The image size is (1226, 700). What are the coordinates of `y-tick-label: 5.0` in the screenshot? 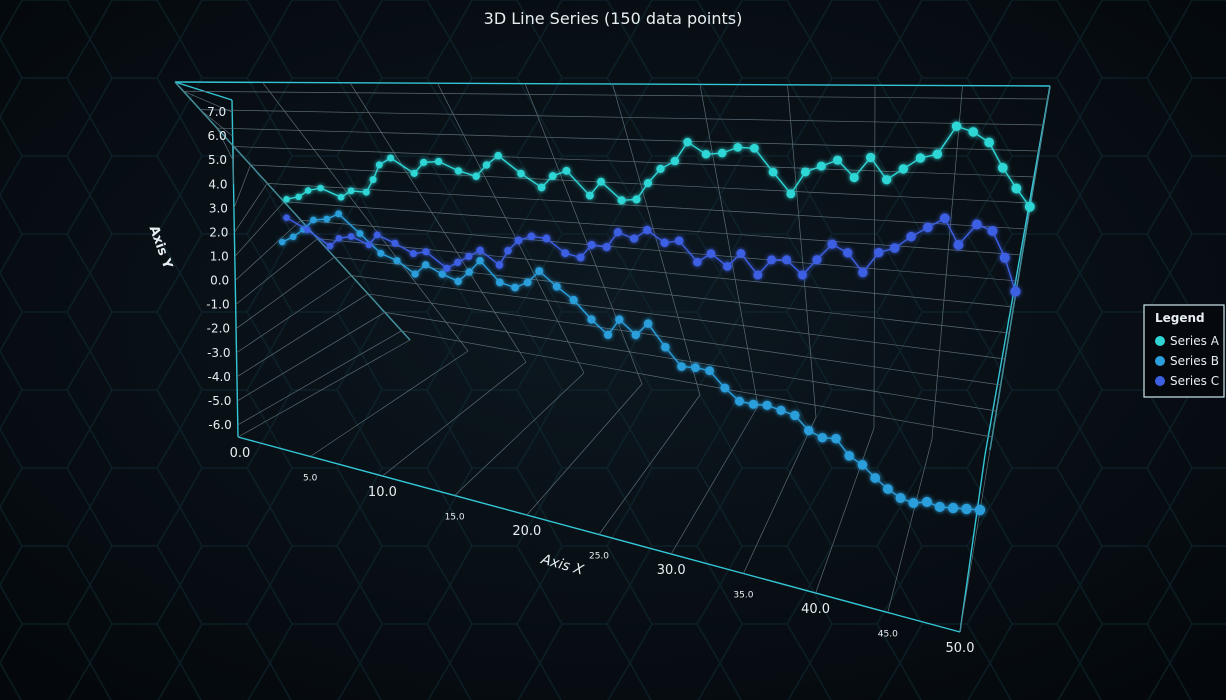 It's located at (217, 160).